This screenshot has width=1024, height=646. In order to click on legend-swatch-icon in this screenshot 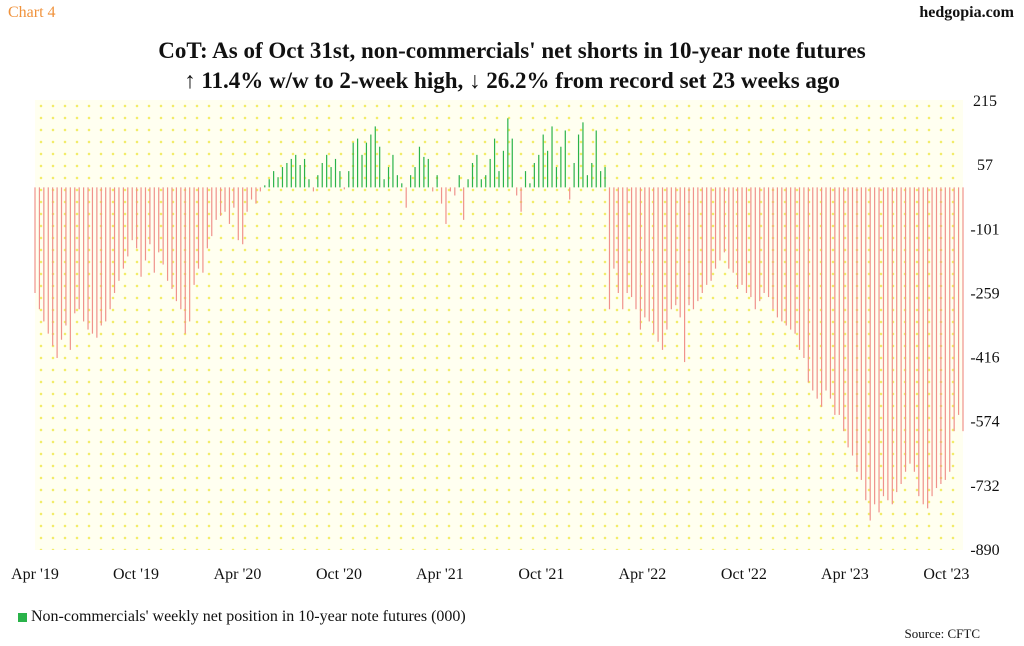, I will do `click(22, 617)`.